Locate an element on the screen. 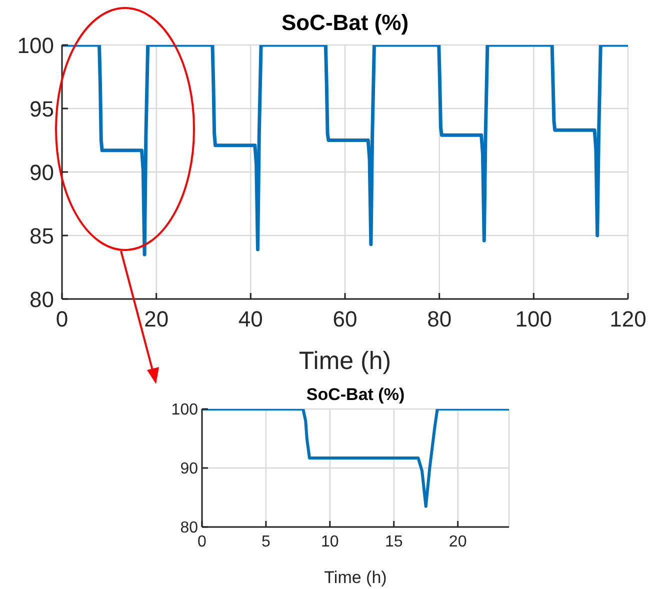  y-tick-label: 95 is located at coordinates (42, 109).